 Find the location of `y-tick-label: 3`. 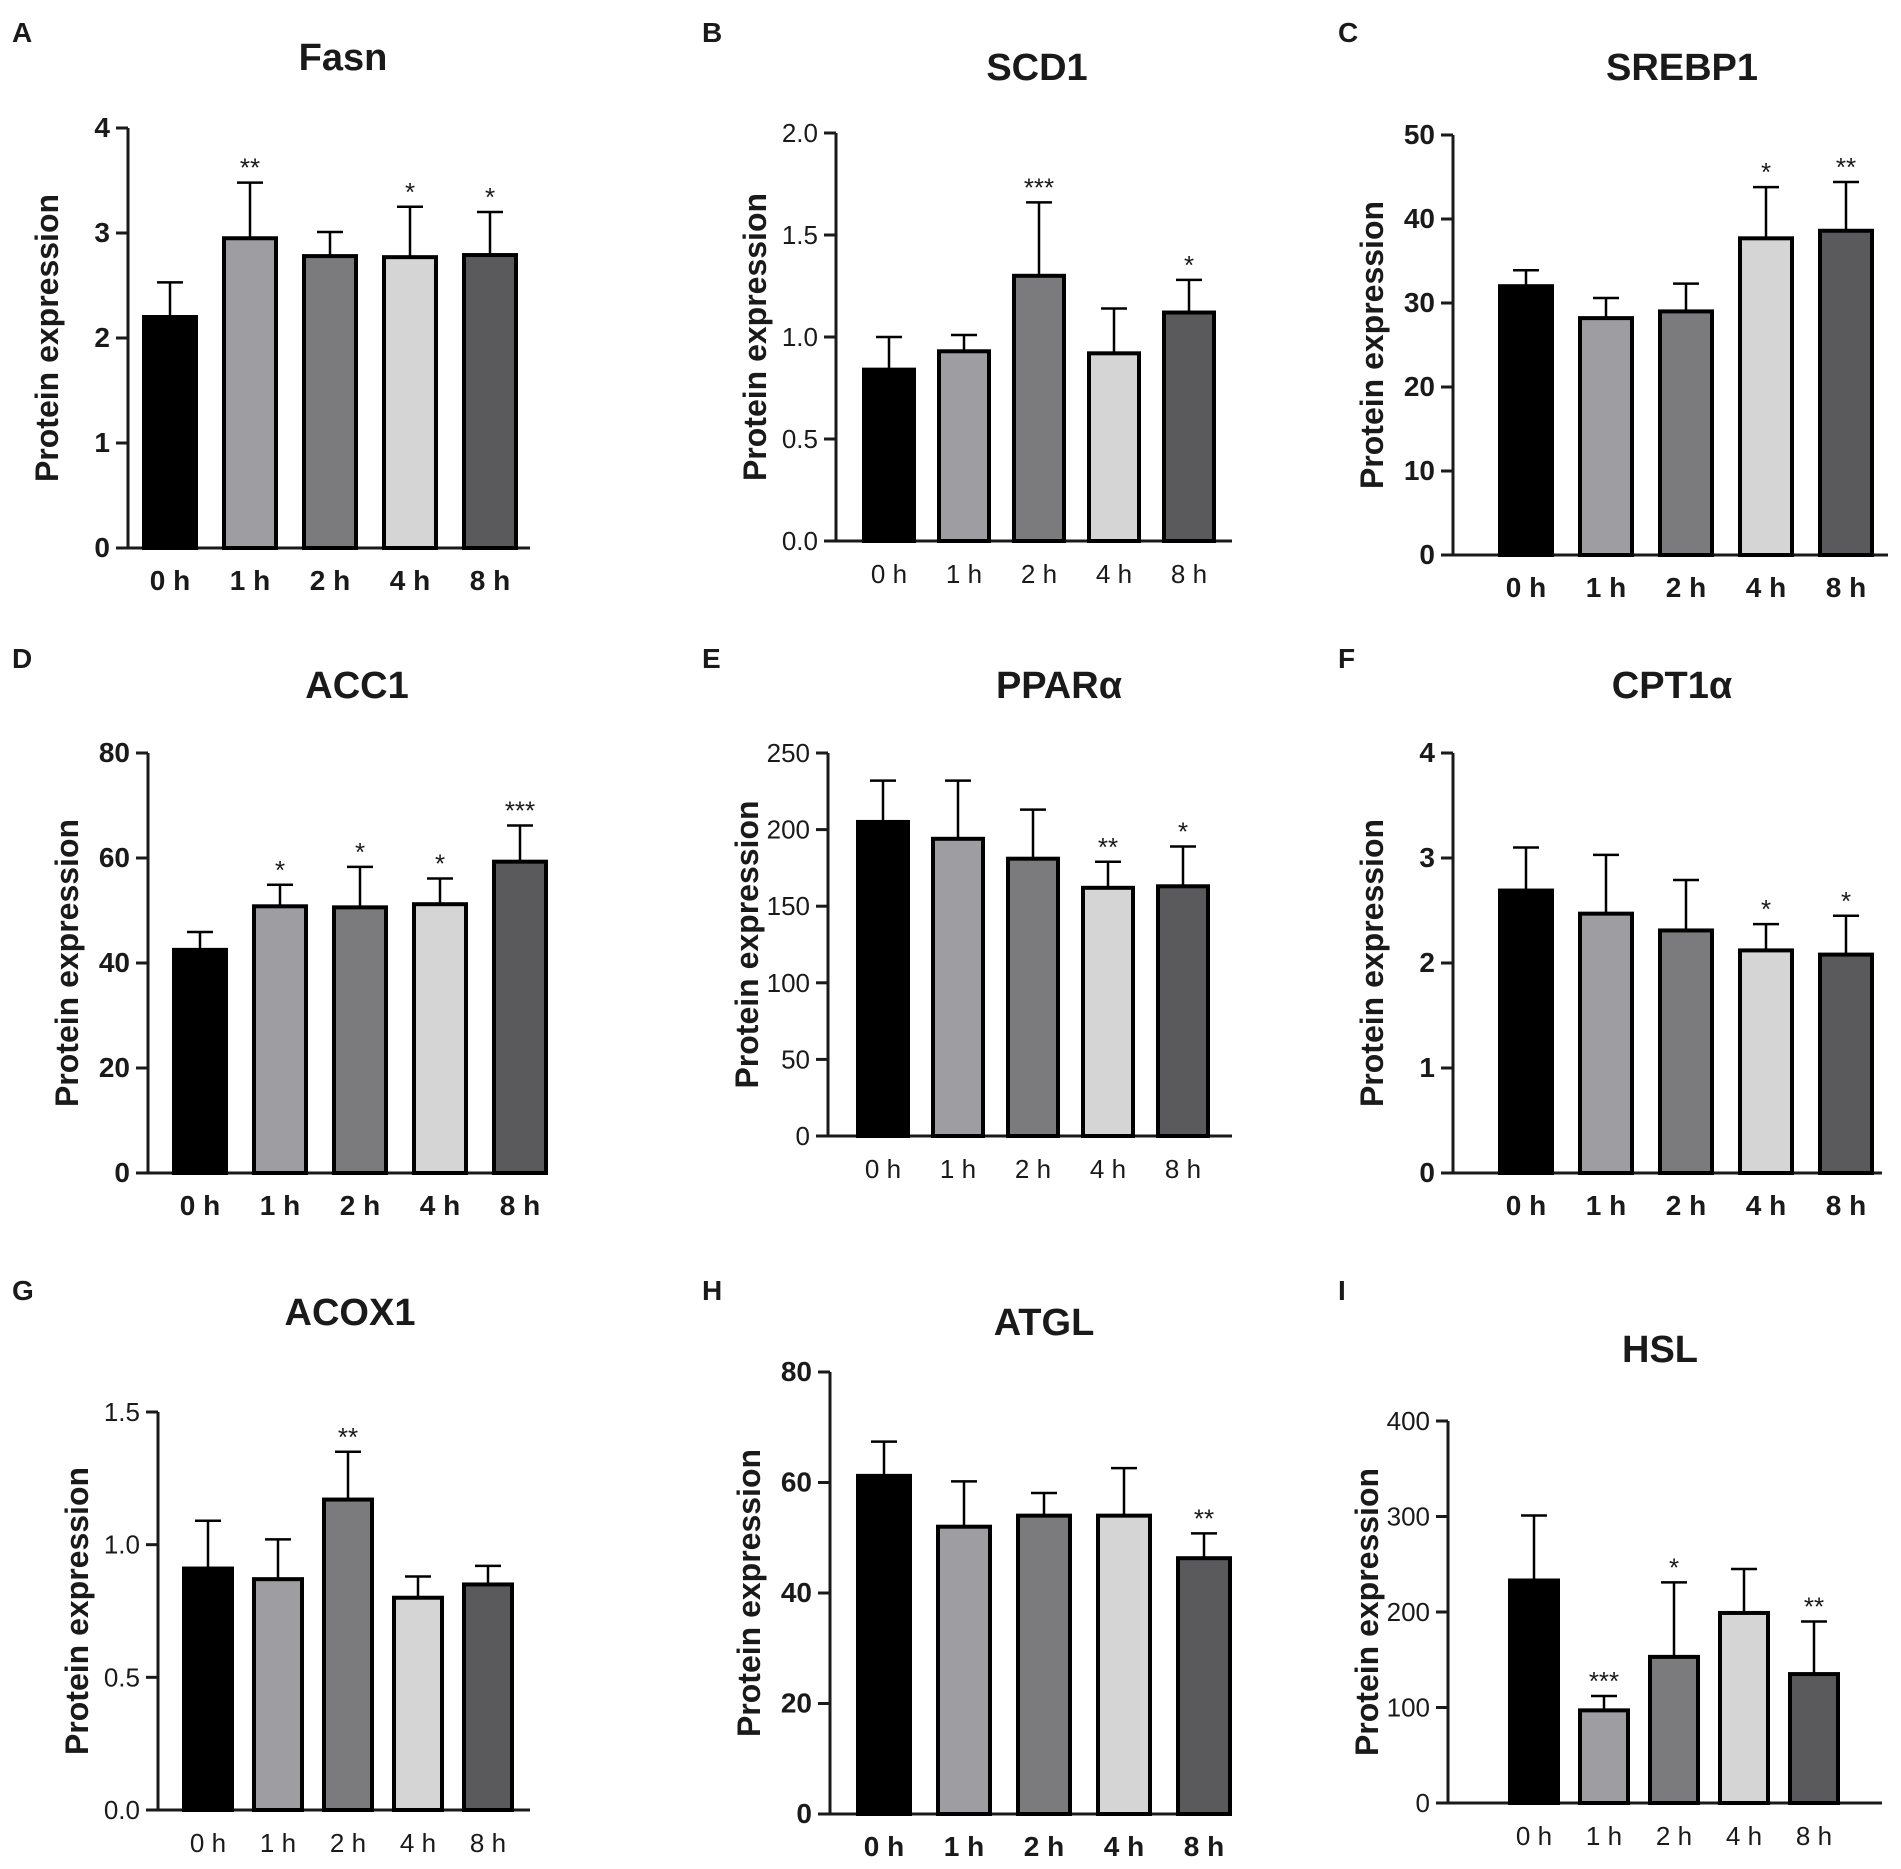

y-tick-label: 3 is located at coordinates (102, 232).